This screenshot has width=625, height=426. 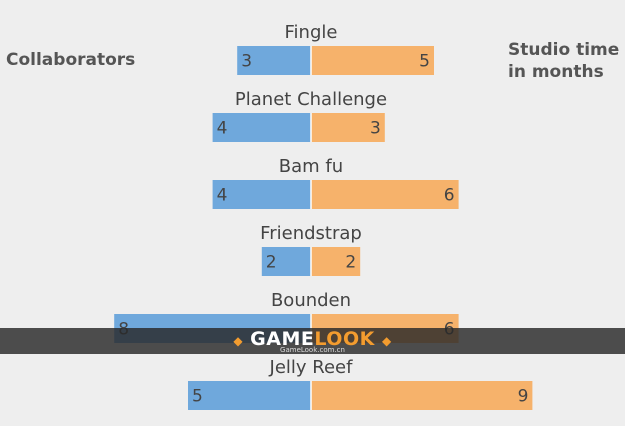 What do you see at coordinates (311, 99) in the screenshot?
I see `category-label: Planet Challenge` at bounding box center [311, 99].